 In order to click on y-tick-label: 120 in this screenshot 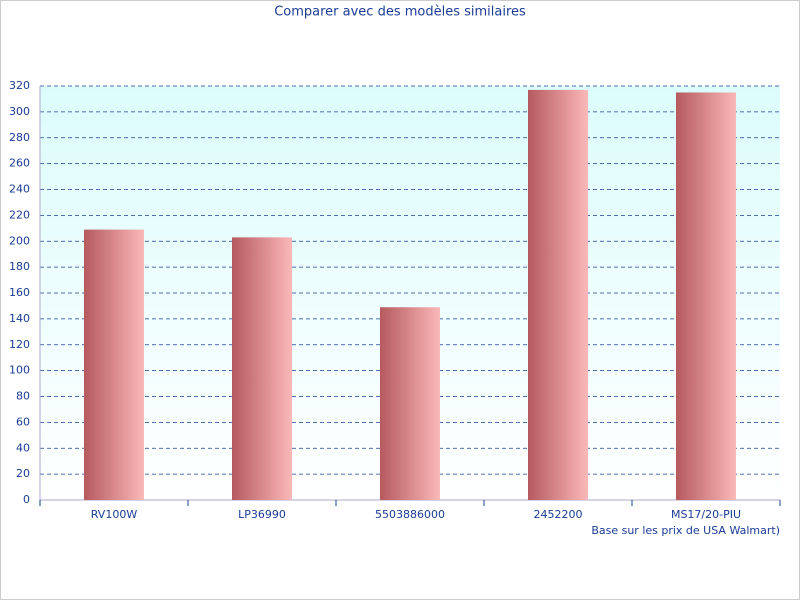, I will do `click(19, 344)`.